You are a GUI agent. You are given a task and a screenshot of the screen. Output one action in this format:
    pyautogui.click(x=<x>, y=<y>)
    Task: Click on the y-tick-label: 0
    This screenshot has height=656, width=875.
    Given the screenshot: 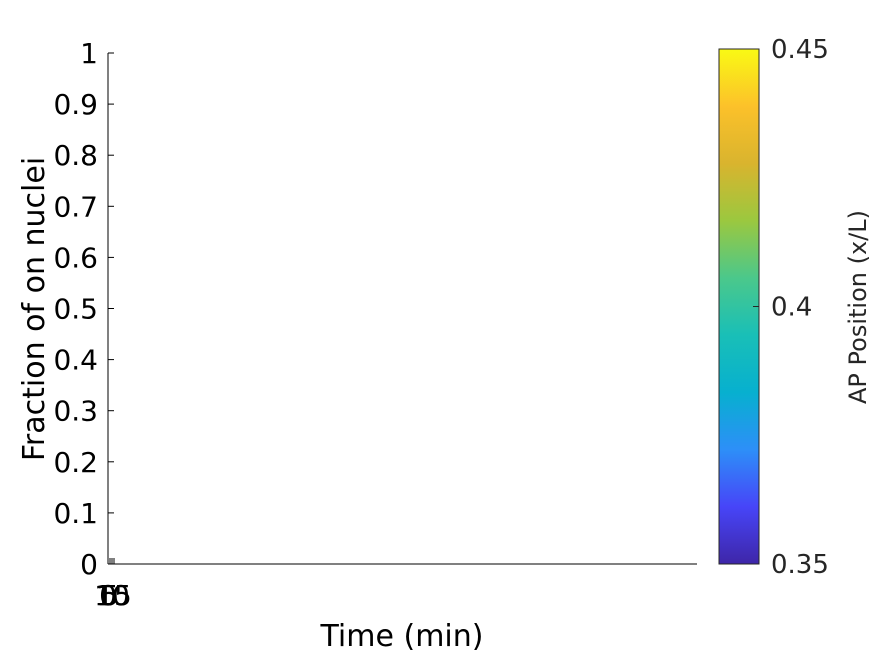 What is the action you would take?
    pyautogui.click(x=89, y=564)
    